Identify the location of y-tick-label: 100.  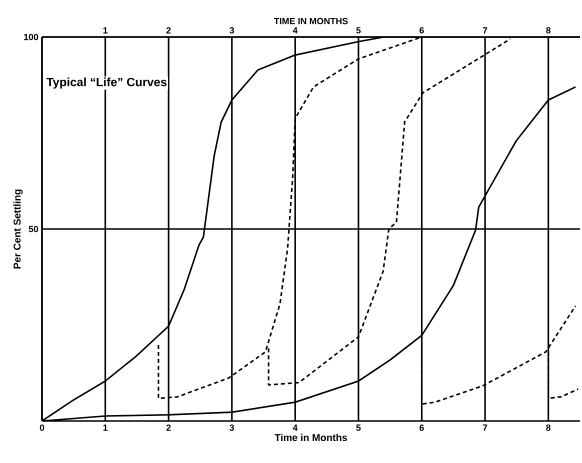
(31, 37).